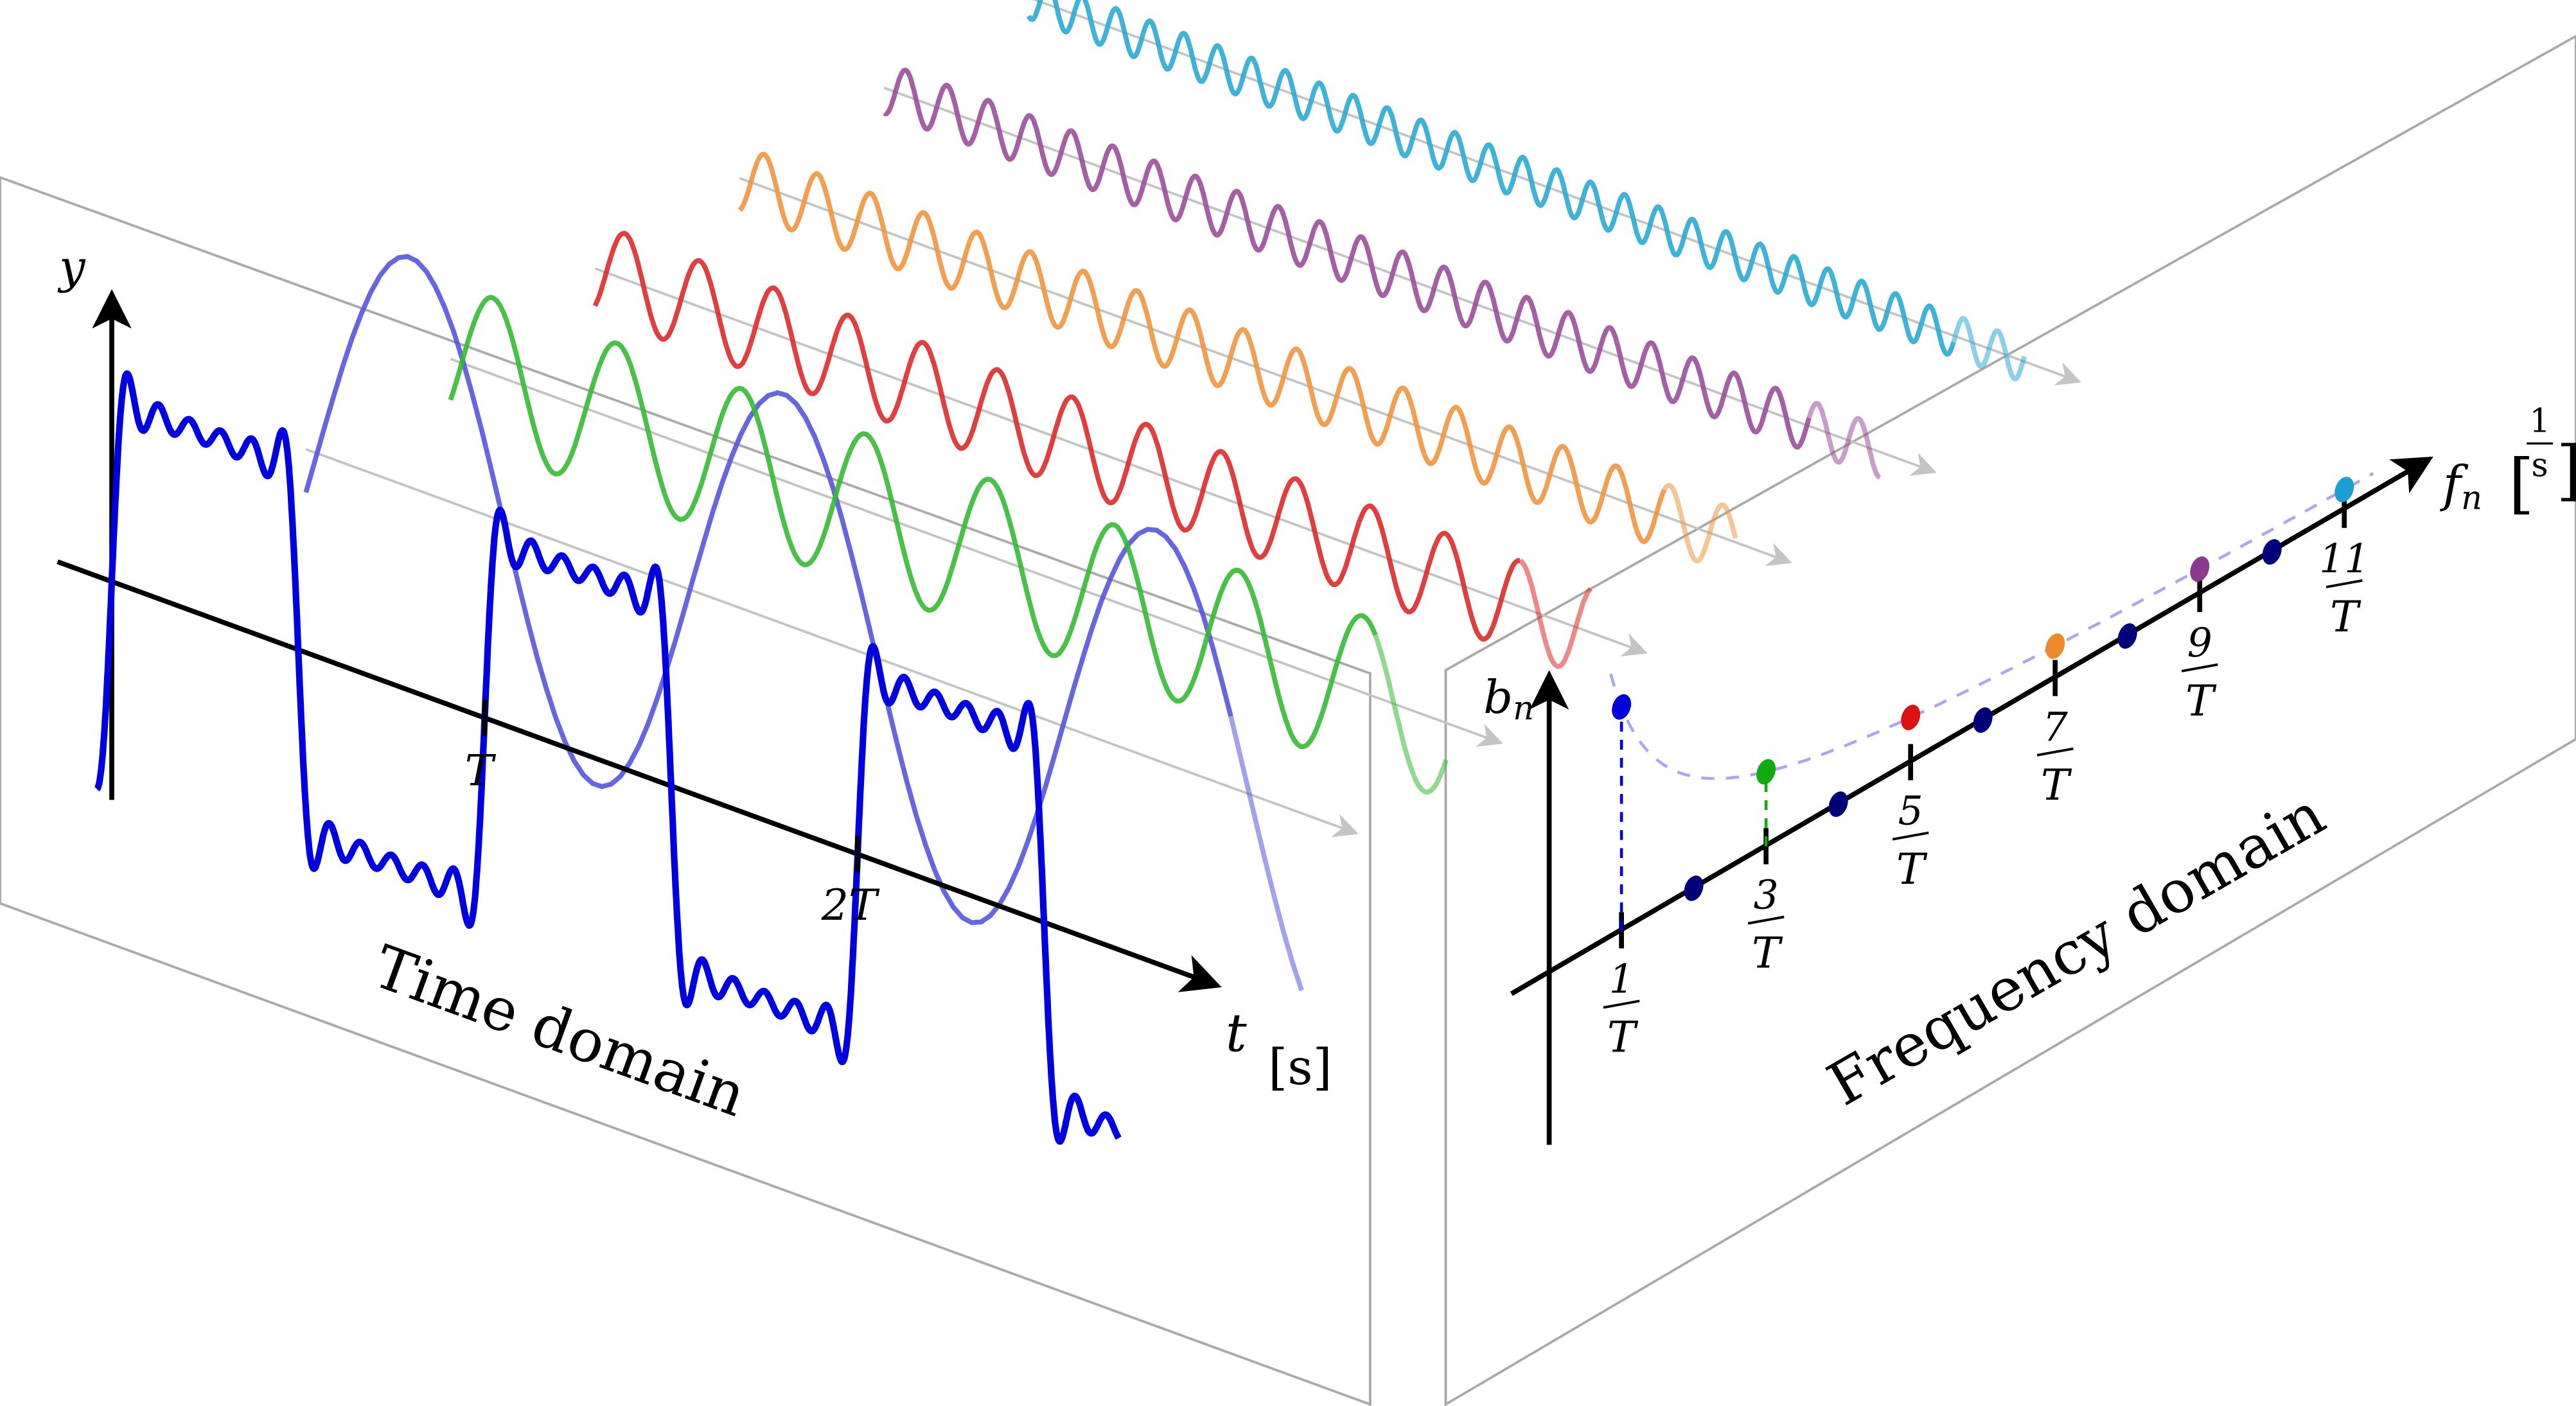 This screenshot has width=2576, height=1406. Describe the element at coordinates (1766, 895) in the screenshot. I see `frequency-label-numerator-n3: 3` at that location.